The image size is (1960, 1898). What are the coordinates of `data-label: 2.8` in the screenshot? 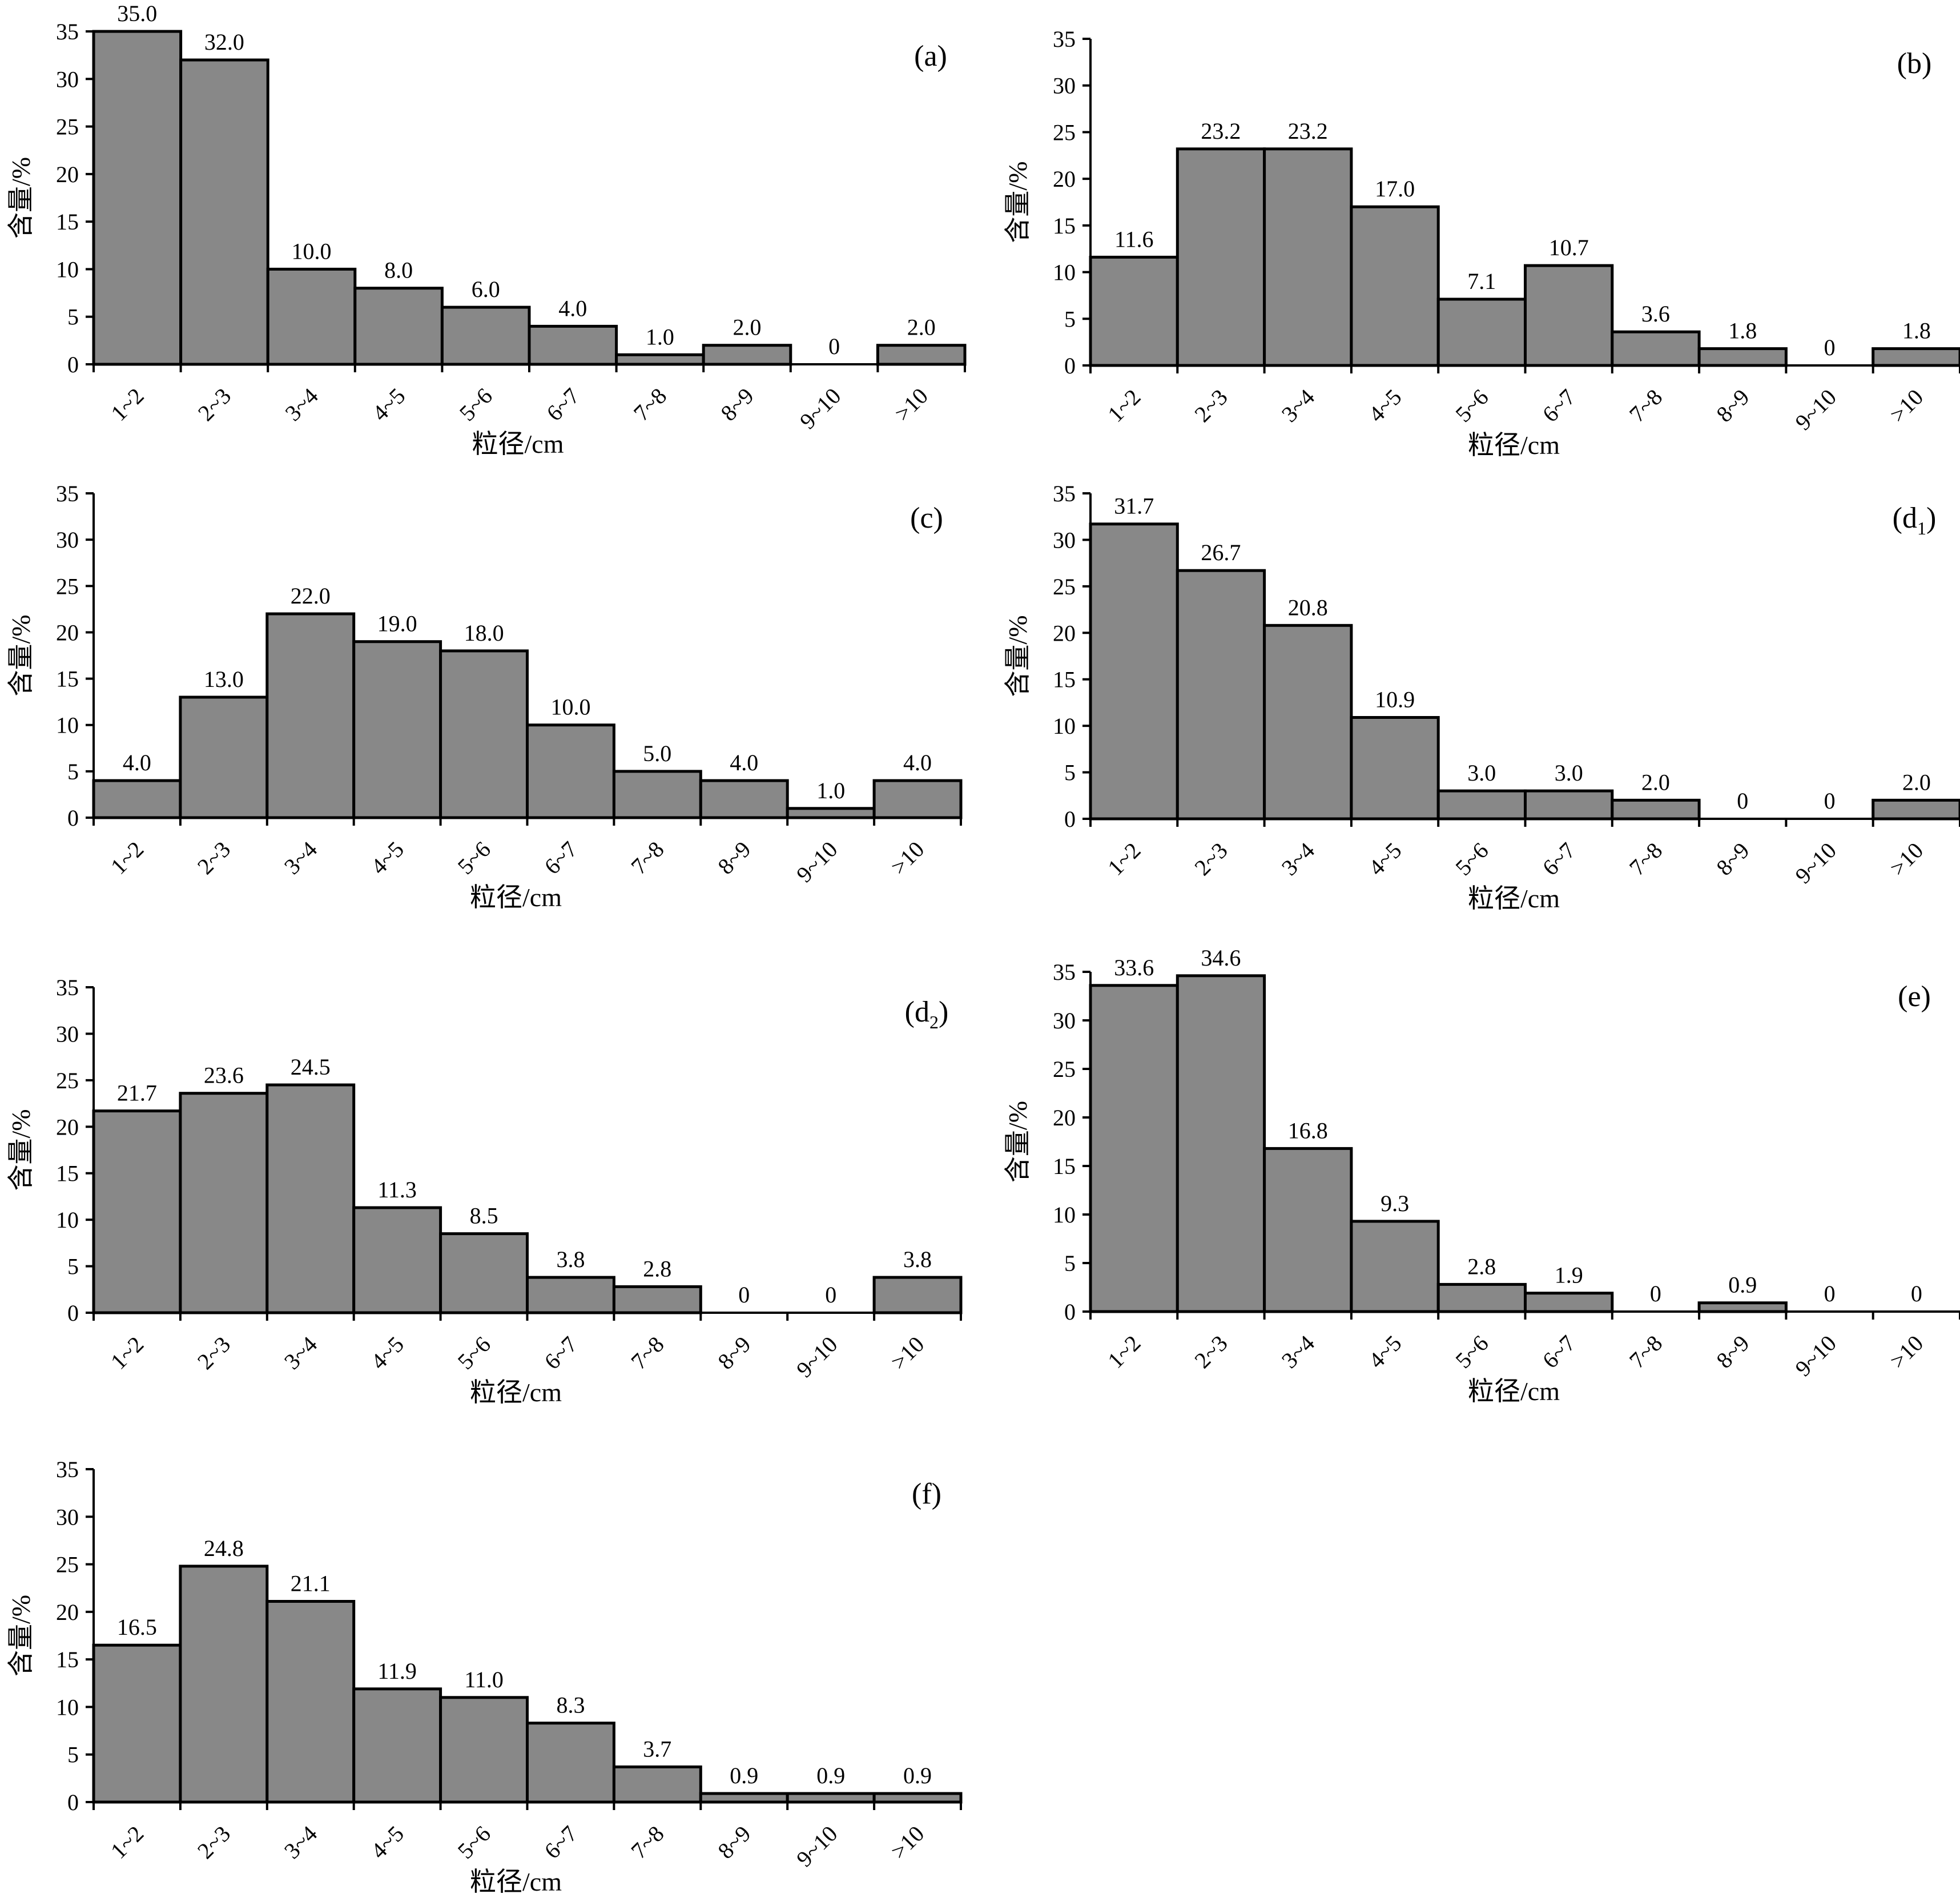 It's located at (1481, 1266).